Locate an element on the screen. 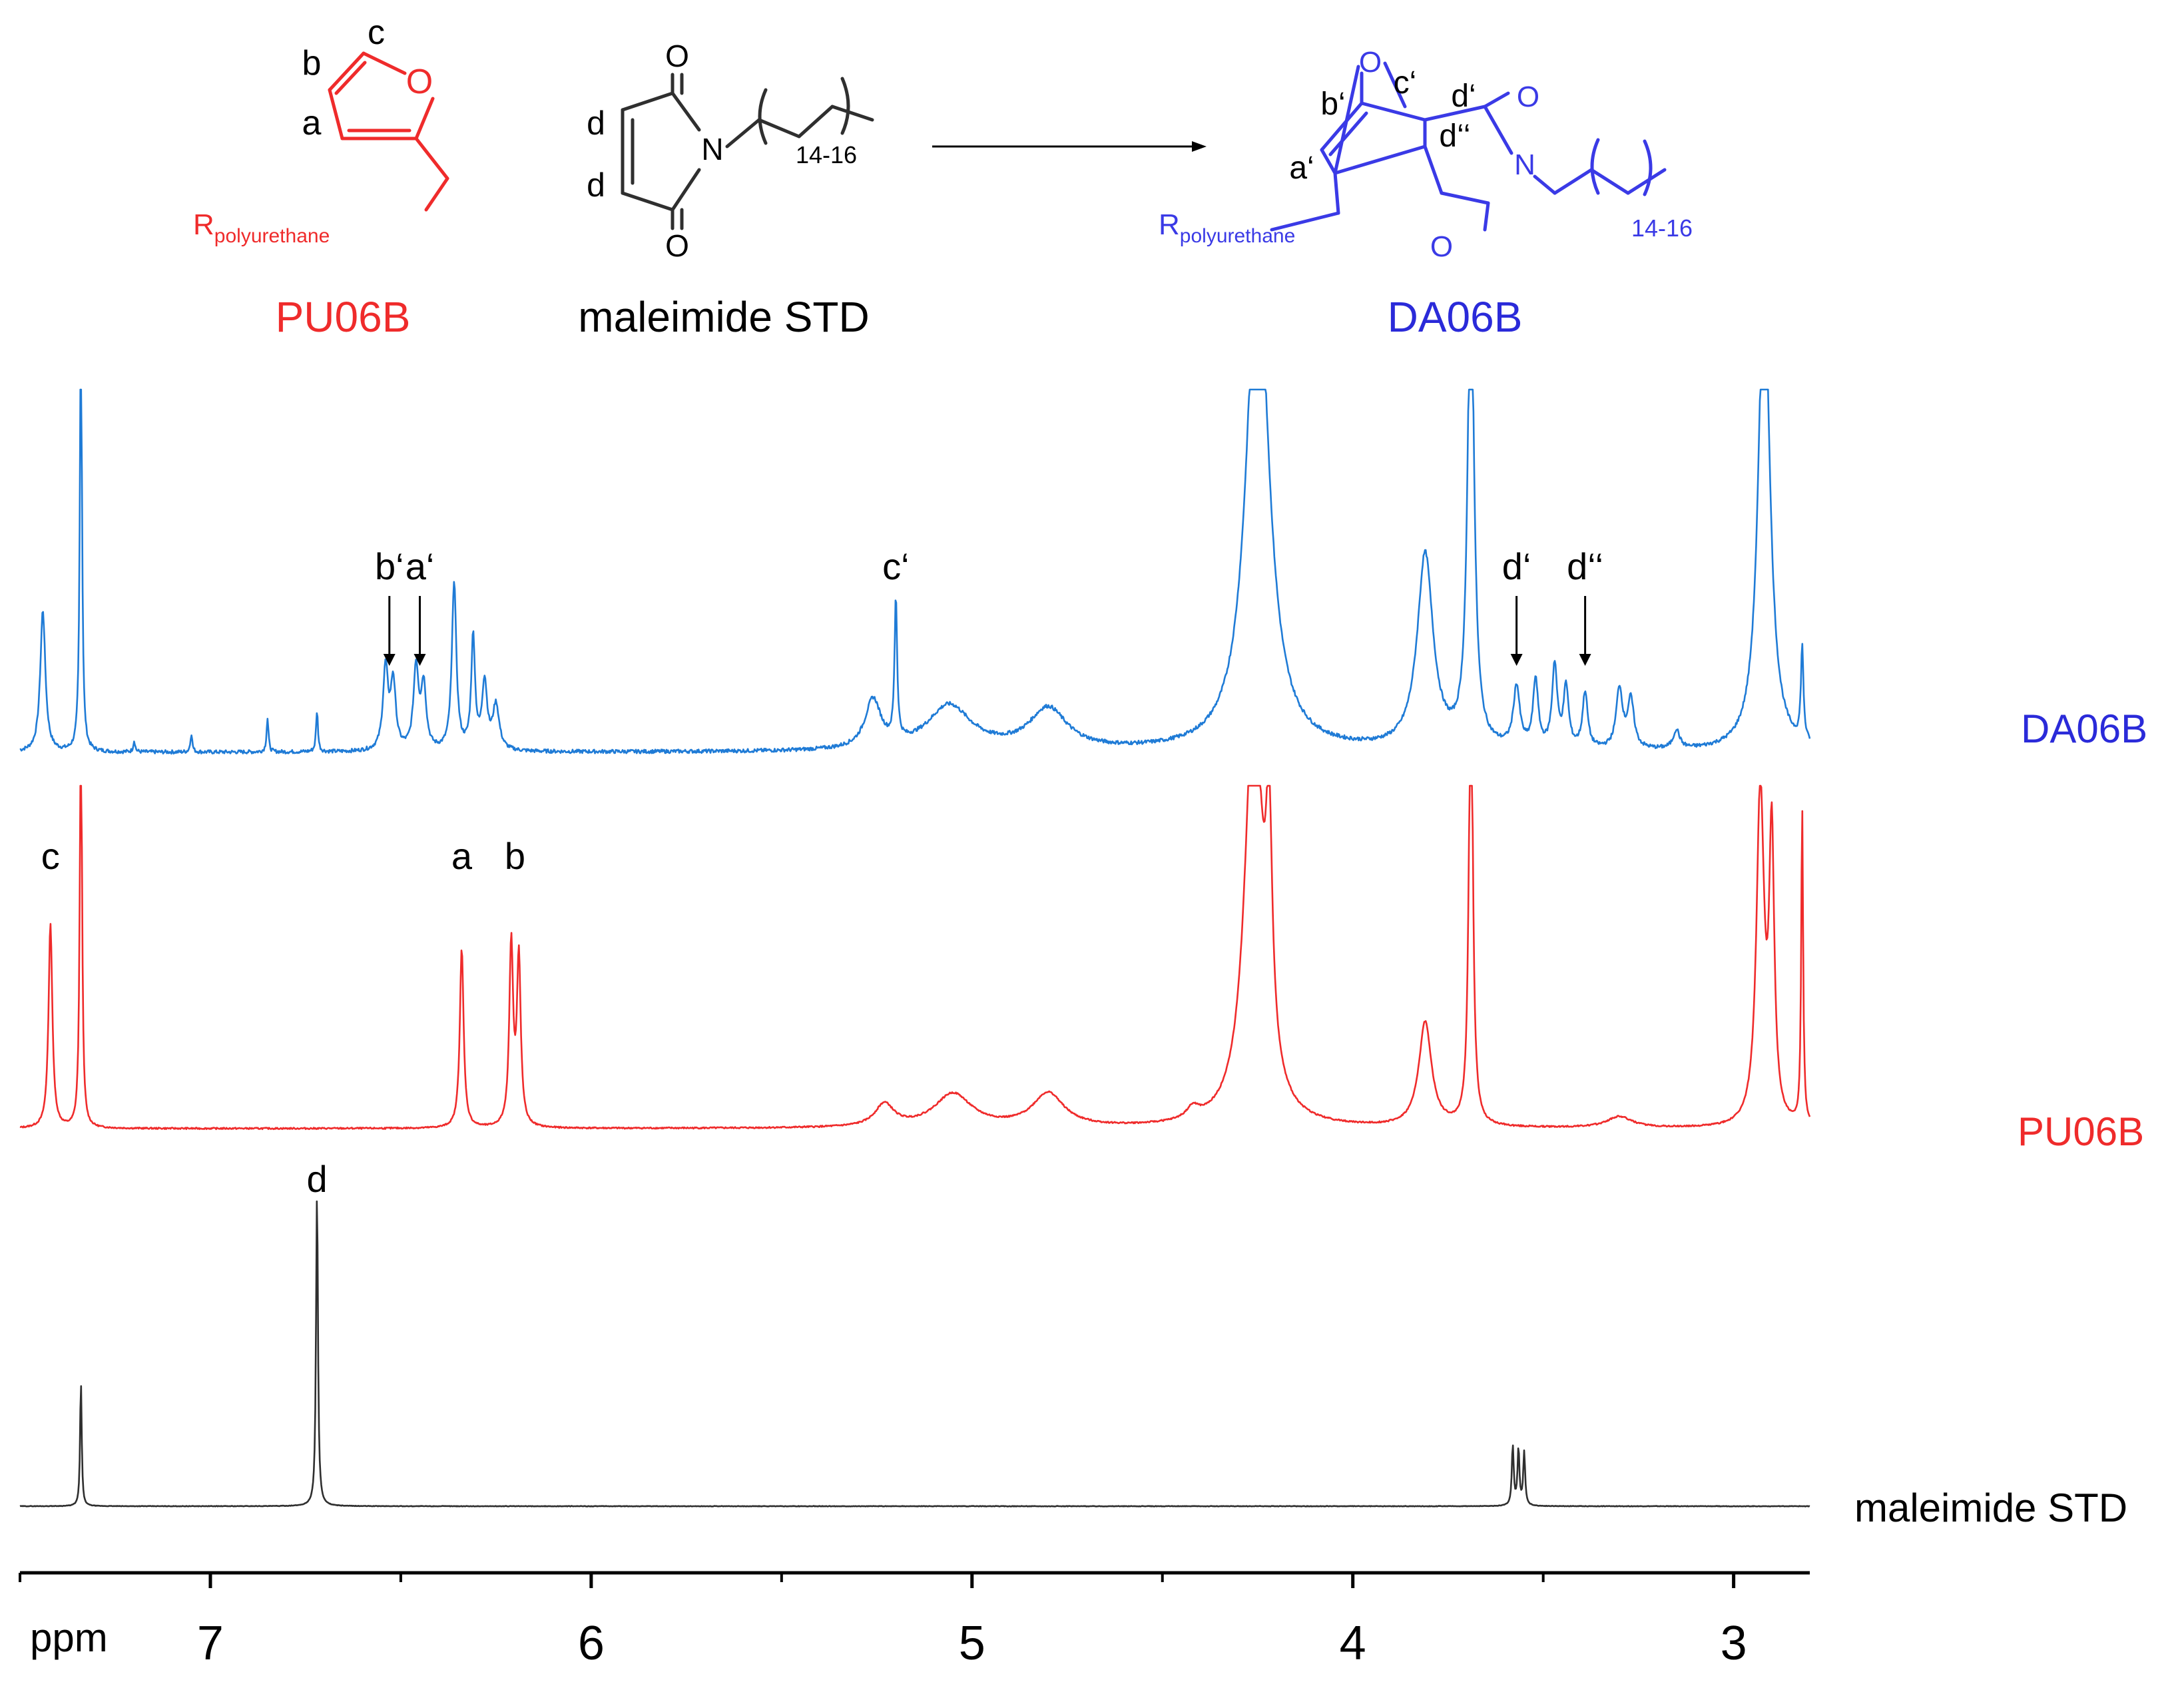 This screenshot has height=1688, width=2184. maleimide-oxygen-top: O is located at coordinates (677, 56).